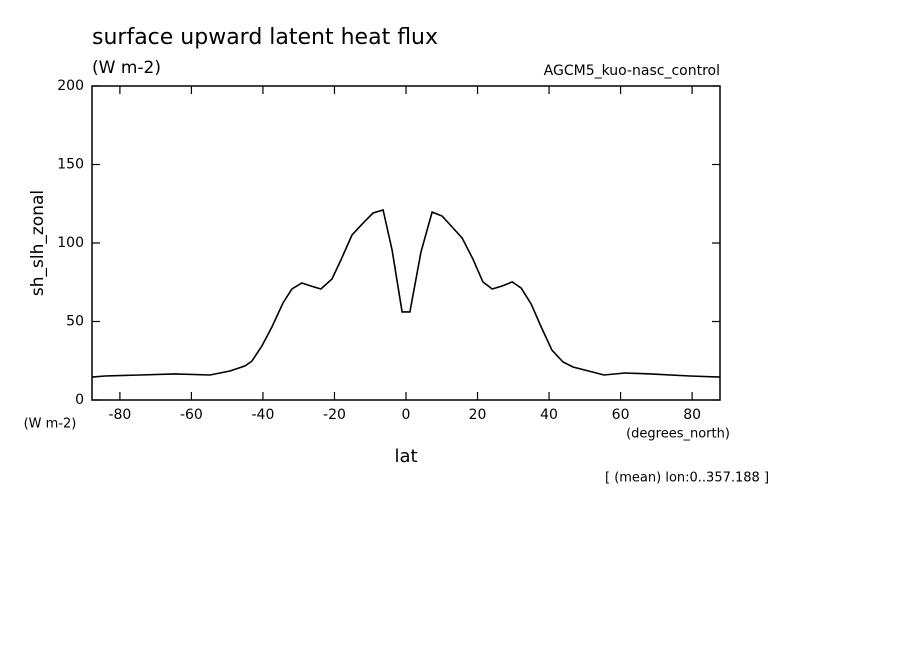 The height and width of the screenshot is (654, 904). Describe the element at coordinates (405, 456) in the screenshot. I see `x-axis-label: lat` at that location.